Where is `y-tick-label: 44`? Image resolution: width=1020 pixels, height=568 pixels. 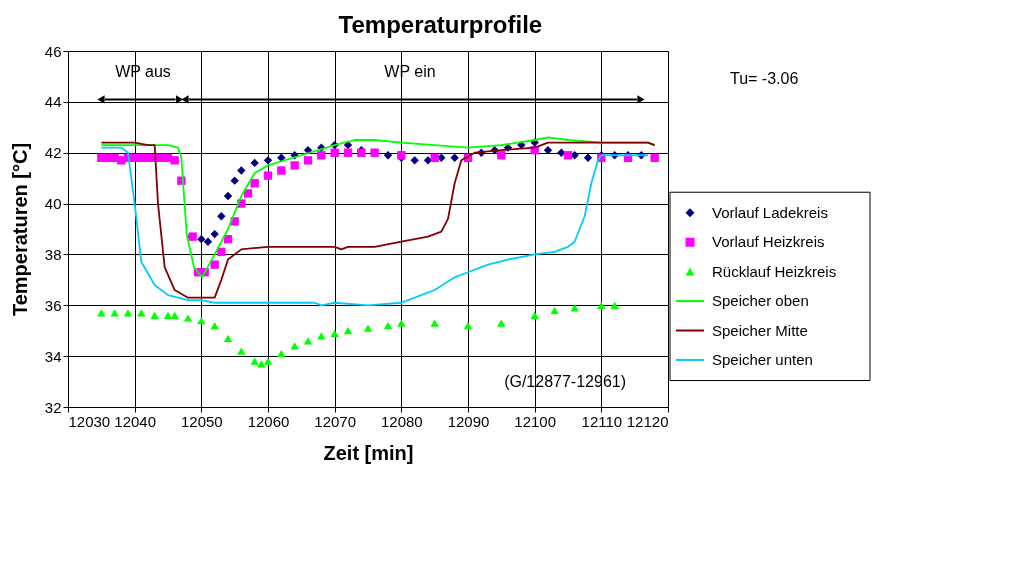 y-tick-label: 44 is located at coordinates (53, 102).